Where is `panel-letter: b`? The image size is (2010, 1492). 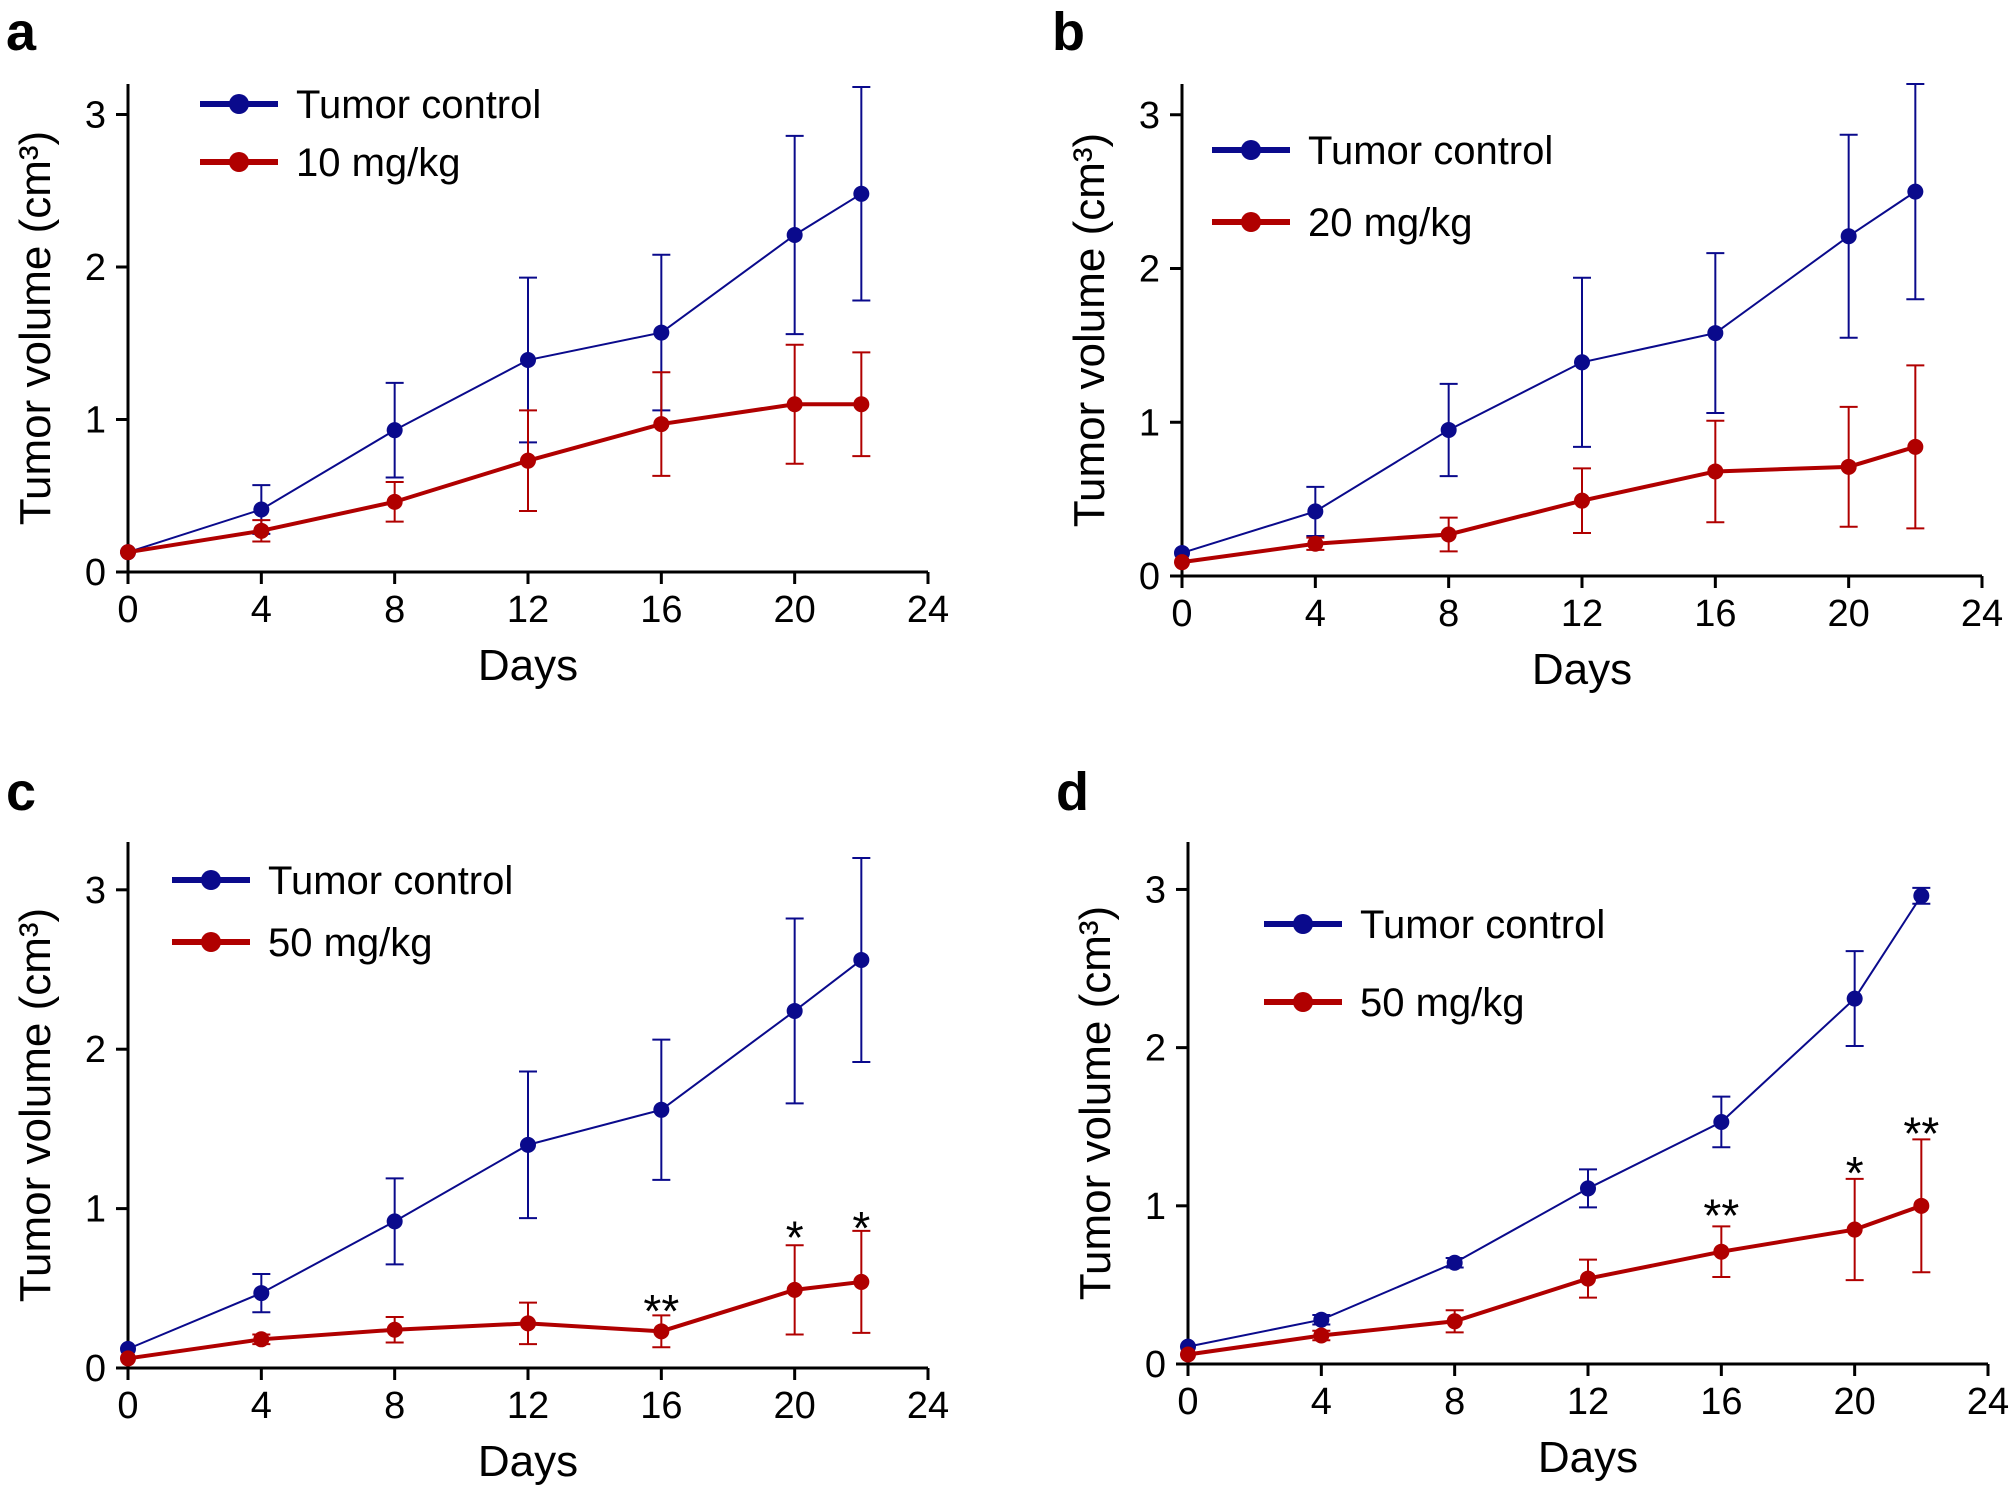
panel-letter: b is located at coordinates (1068, 32).